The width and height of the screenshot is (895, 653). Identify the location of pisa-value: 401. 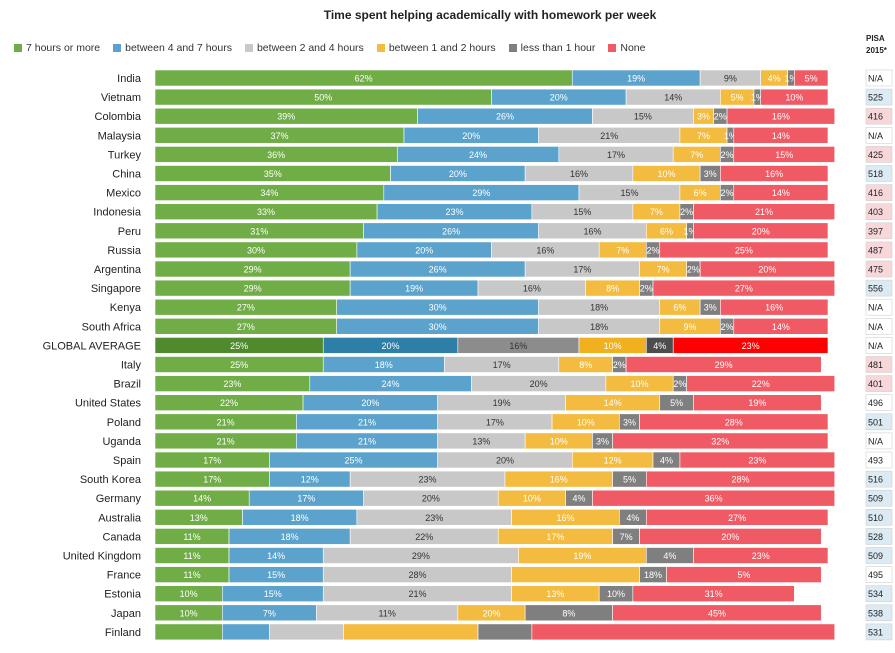
(875, 384).